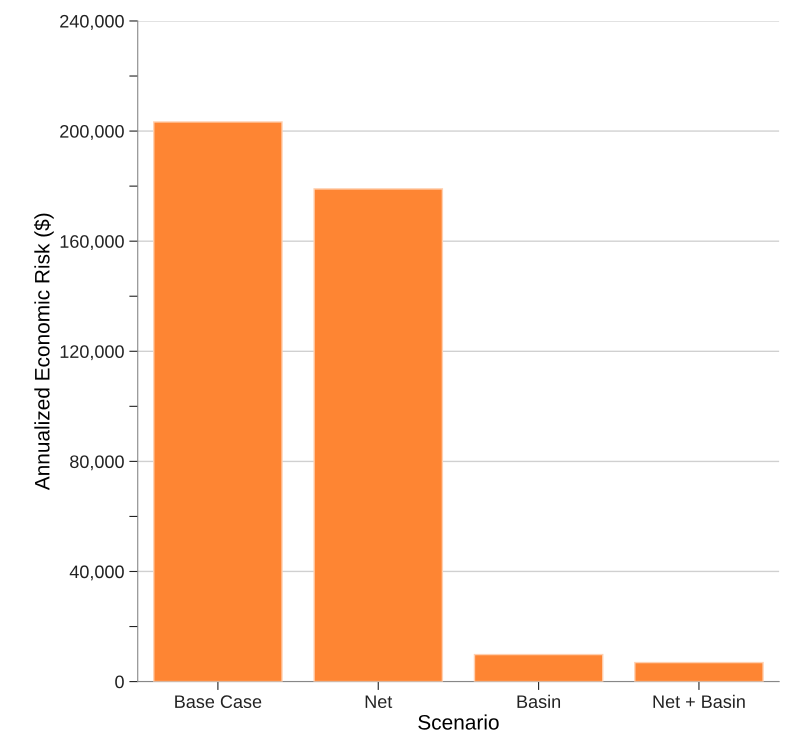  I want to click on y-tick-label: 40,000, so click(97, 572).